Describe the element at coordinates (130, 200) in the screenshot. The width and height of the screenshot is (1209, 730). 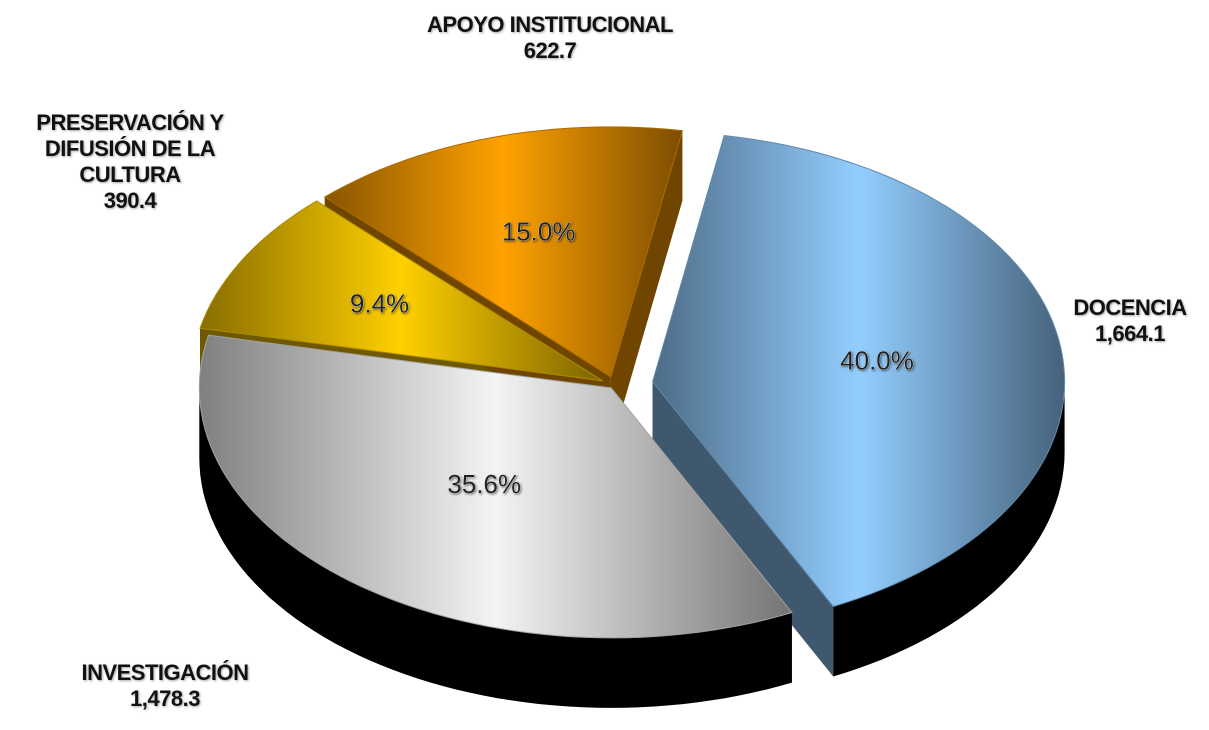
I see `amount-label: 390.4` at that location.